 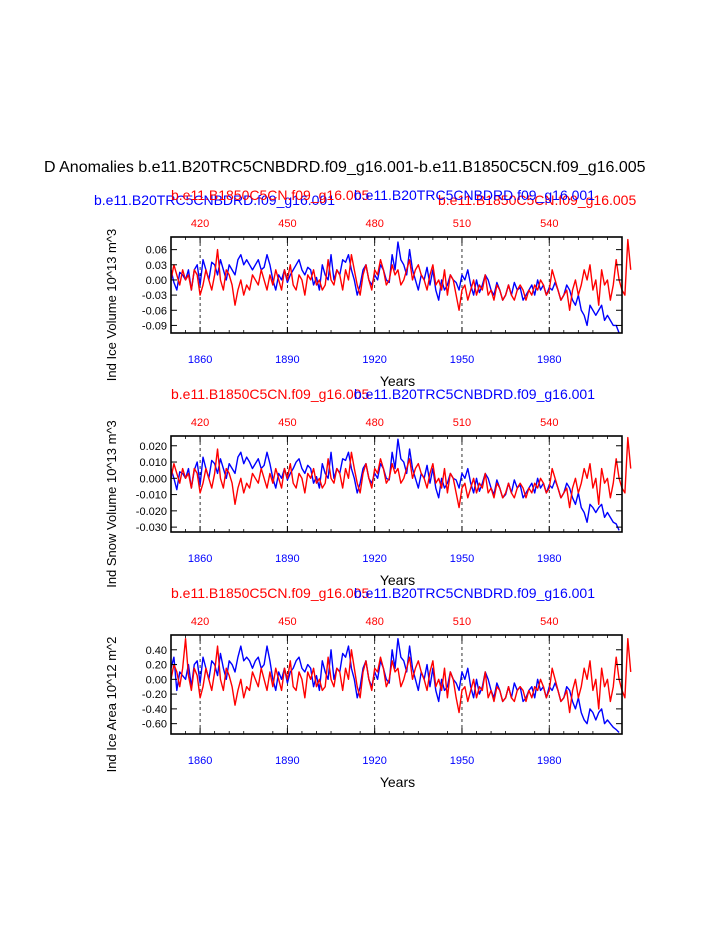 I want to click on y-tick-label: -0.09, so click(x=154, y=326).